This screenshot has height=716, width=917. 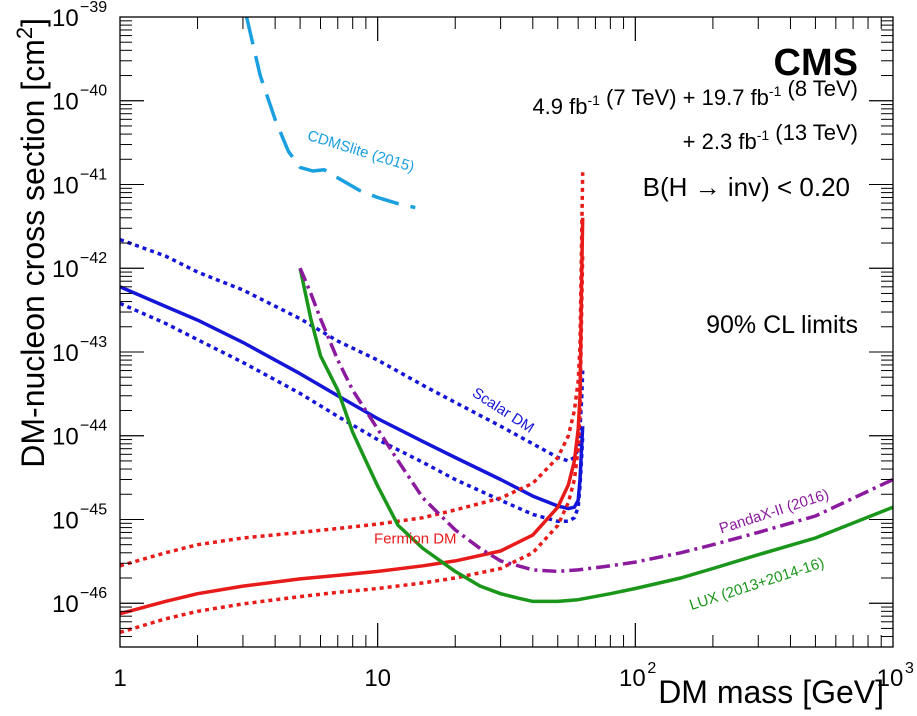 I want to click on lumi-text: (7 TeV) + 19.7 fb, so click(x=684, y=97).